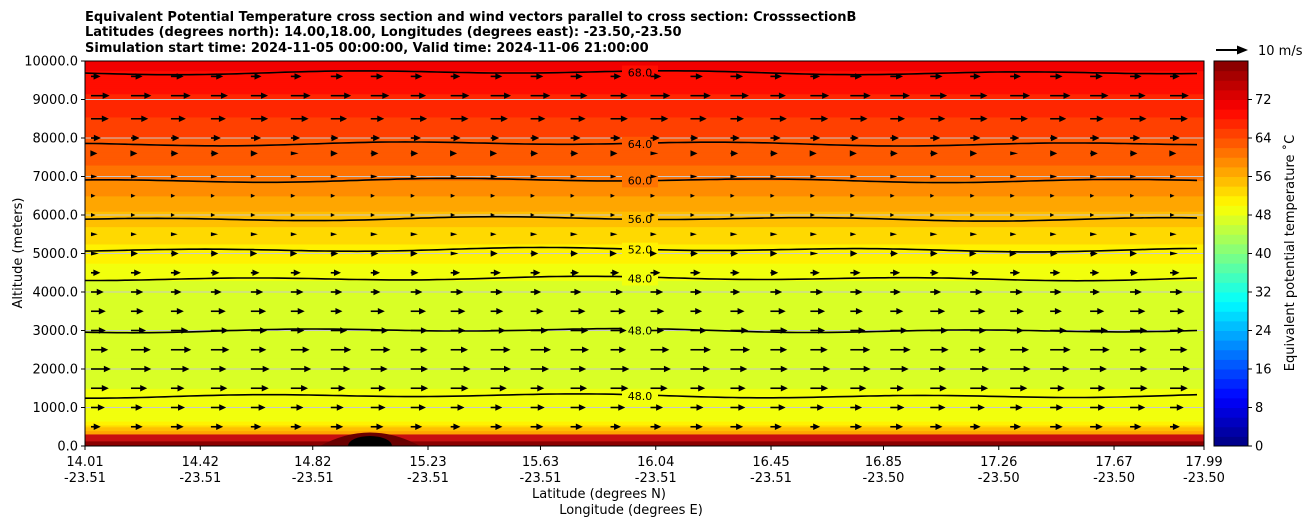 This screenshot has height=526, width=1308. What do you see at coordinates (56, 293) in the screenshot?
I see `y-tick-label: 4000.0` at bounding box center [56, 293].